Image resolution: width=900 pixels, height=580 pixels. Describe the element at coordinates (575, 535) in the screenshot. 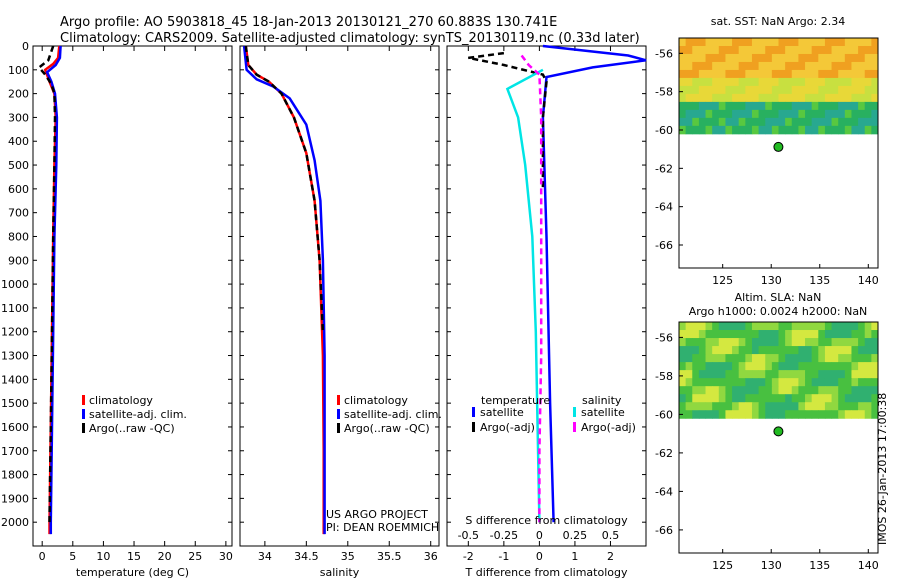

I see `x-tick-label-top-difference: 0.25` at that location.